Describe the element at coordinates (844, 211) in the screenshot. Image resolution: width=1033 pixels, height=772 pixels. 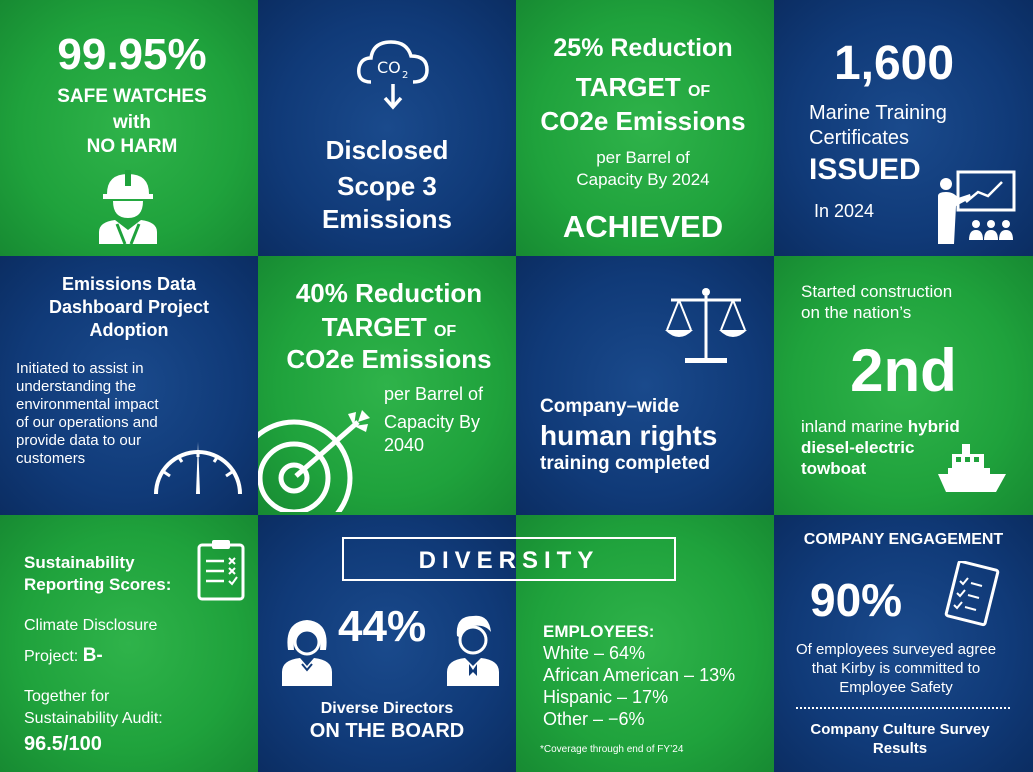
I see `certificates-year: In 2024` at that location.